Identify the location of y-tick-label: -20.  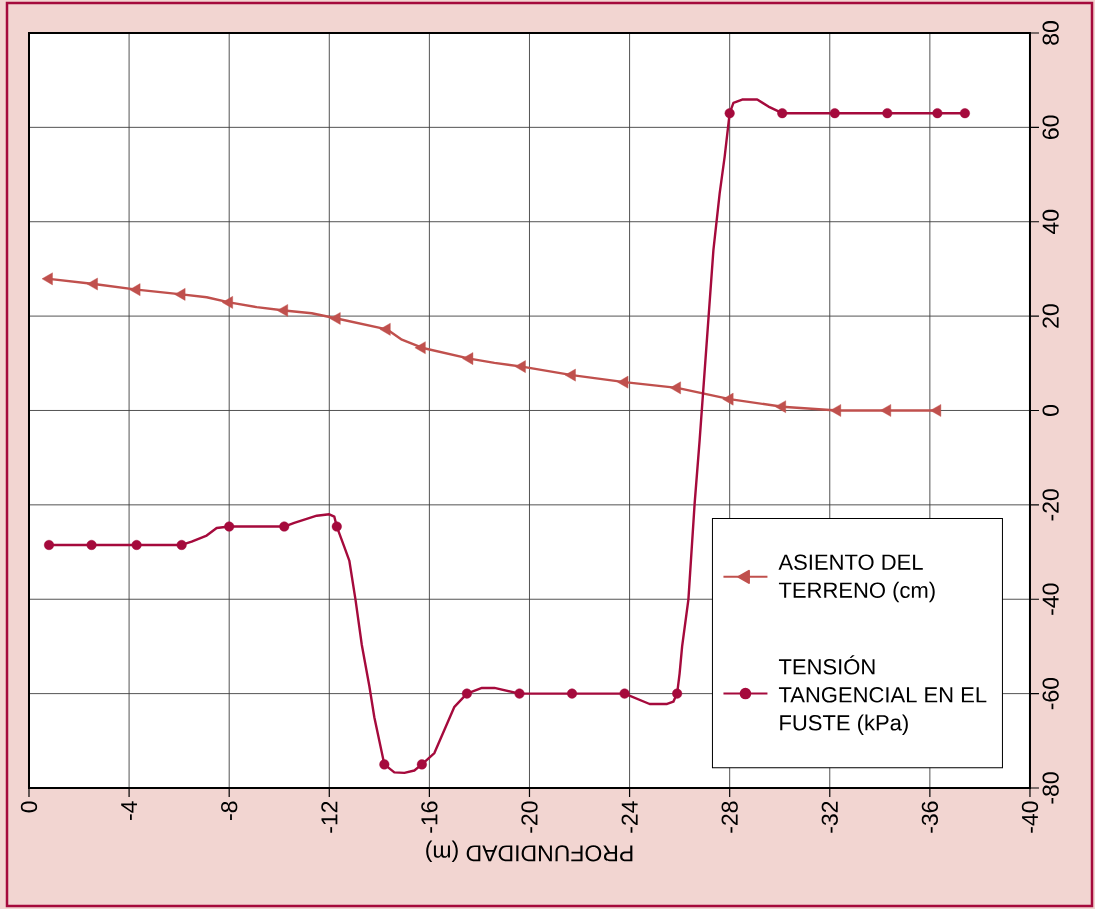
(1050, 505).